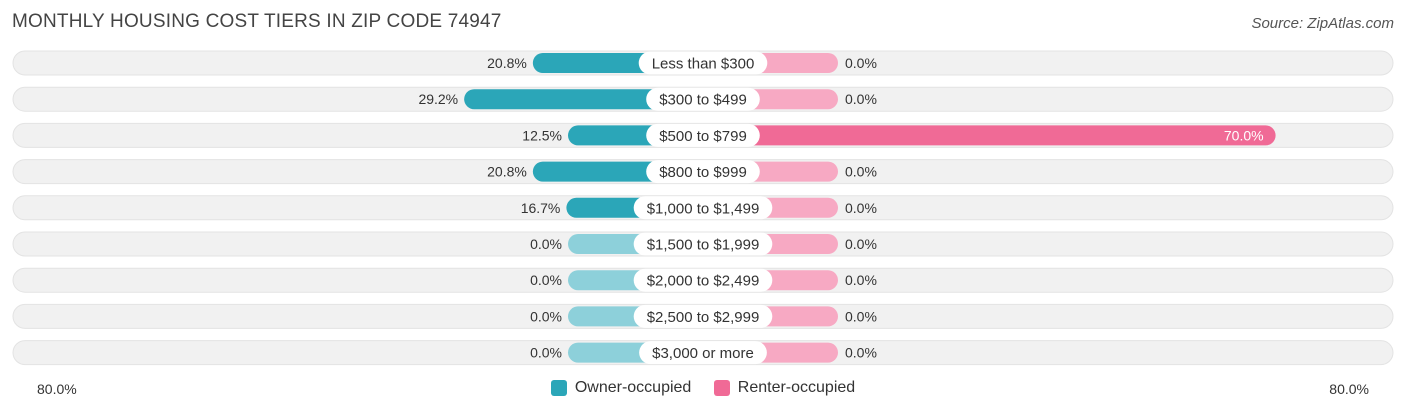 The height and width of the screenshot is (414, 1406). I want to click on category-label: $3,000 or more, so click(703, 353).